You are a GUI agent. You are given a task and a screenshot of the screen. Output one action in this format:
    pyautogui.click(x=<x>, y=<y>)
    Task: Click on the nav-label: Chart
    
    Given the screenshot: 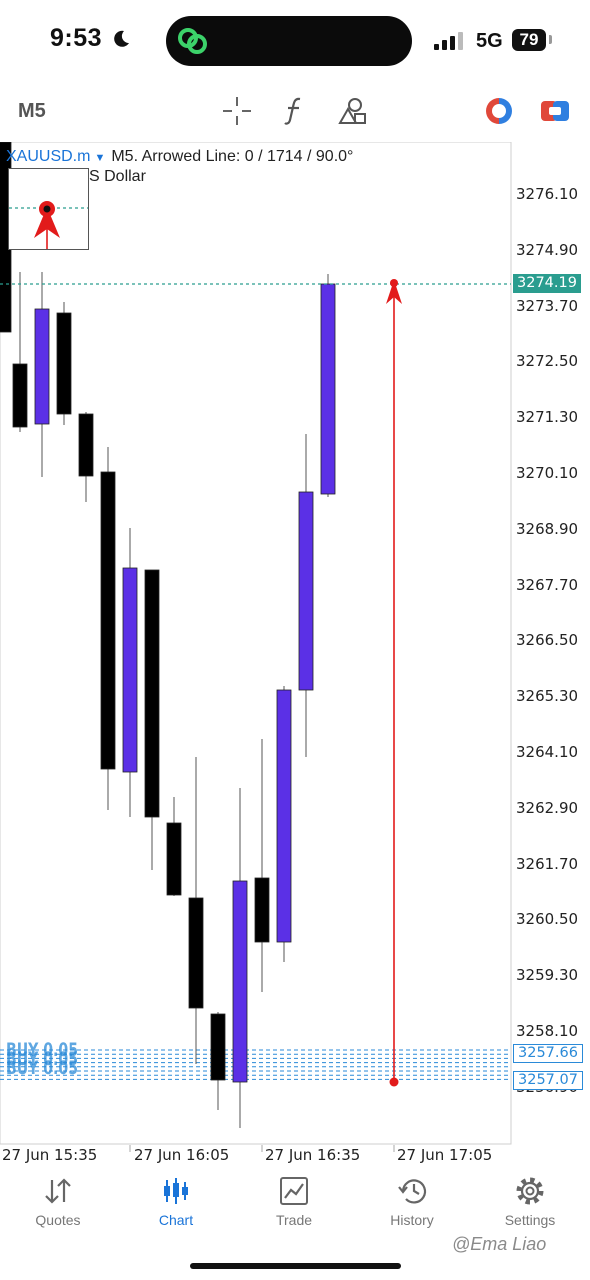 What is the action you would take?
    pyautogui.click(x=176, y=1220)
    